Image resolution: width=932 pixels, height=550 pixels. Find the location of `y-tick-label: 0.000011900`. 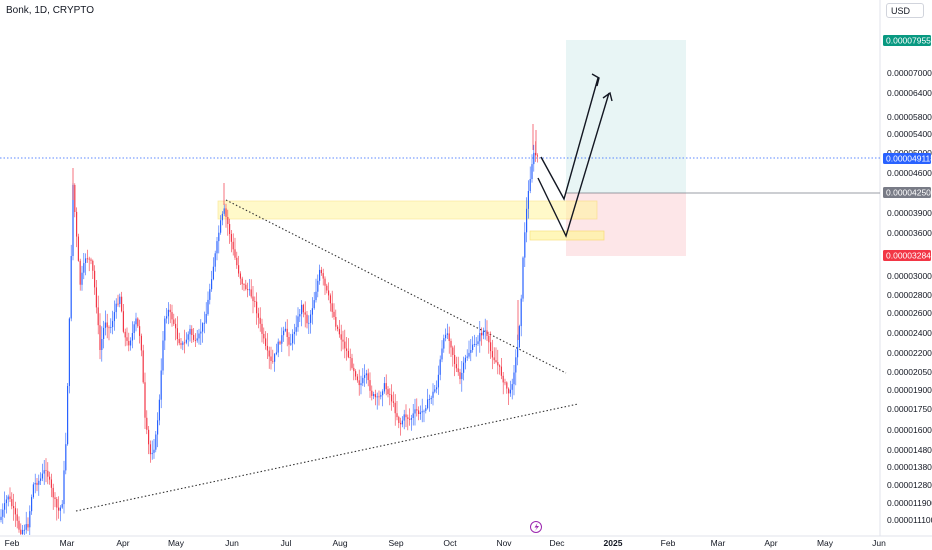

y-tick-label: 0.000011900 is located at coordinates (909, 503).